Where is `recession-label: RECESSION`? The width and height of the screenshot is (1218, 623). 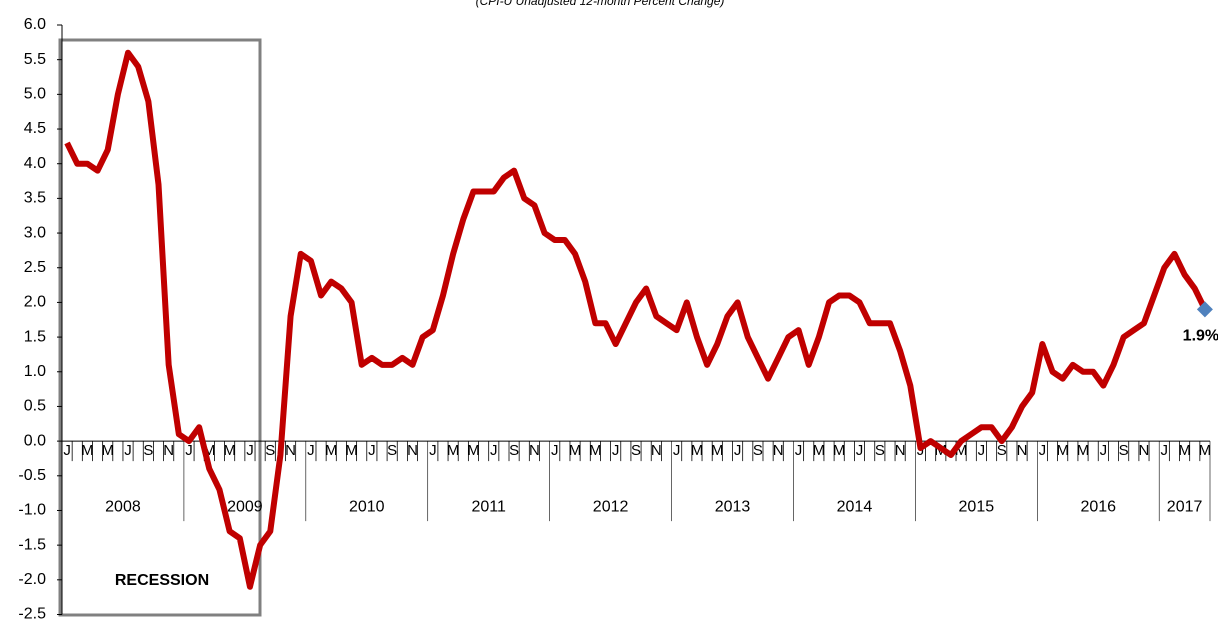 recession-label: RECESSION is located at coordinates (162, 580).